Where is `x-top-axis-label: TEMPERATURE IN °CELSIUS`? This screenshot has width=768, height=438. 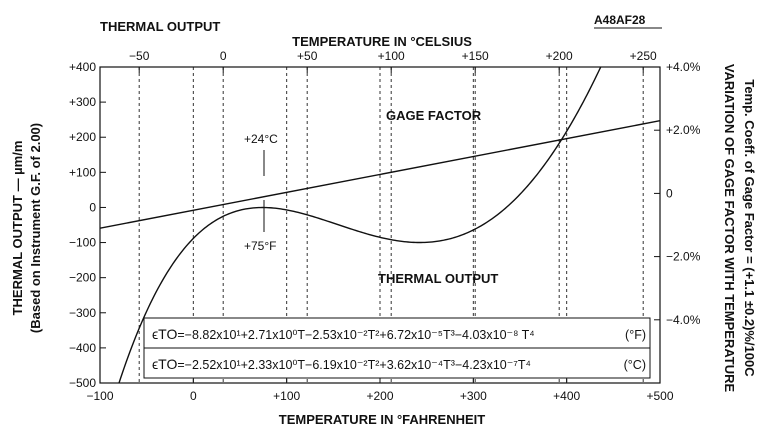 x-top-axis-label: TEMPERATURE IN °CELSIUS is located at coordinates (382, 41).